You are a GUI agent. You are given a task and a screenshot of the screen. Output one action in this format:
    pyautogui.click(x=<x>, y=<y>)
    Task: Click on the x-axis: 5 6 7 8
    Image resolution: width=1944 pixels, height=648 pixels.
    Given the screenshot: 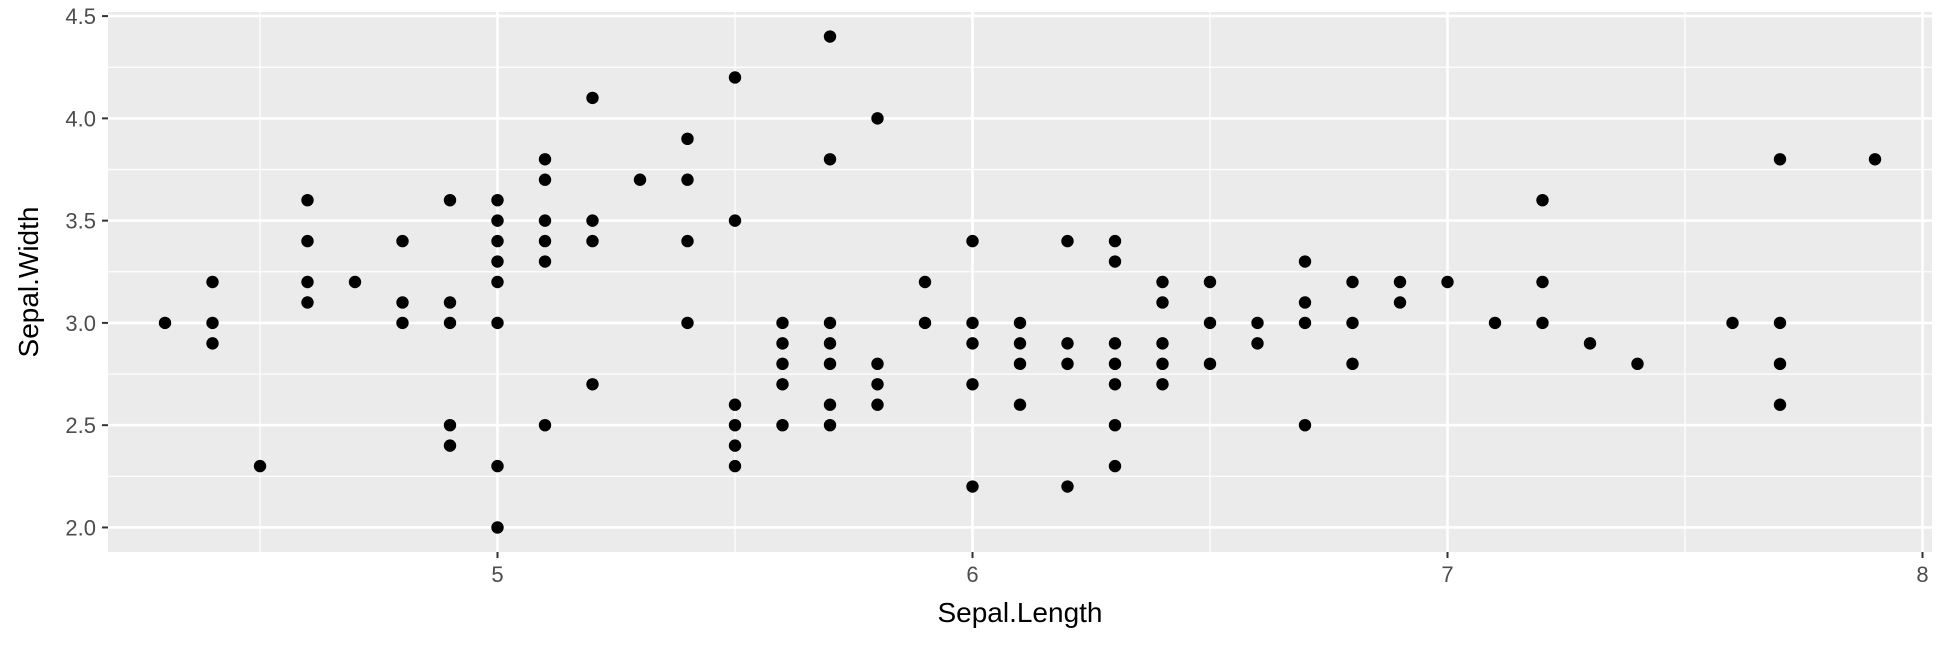 What is the action you would take?
    pyautogui.click(x=1210, y=569)
    